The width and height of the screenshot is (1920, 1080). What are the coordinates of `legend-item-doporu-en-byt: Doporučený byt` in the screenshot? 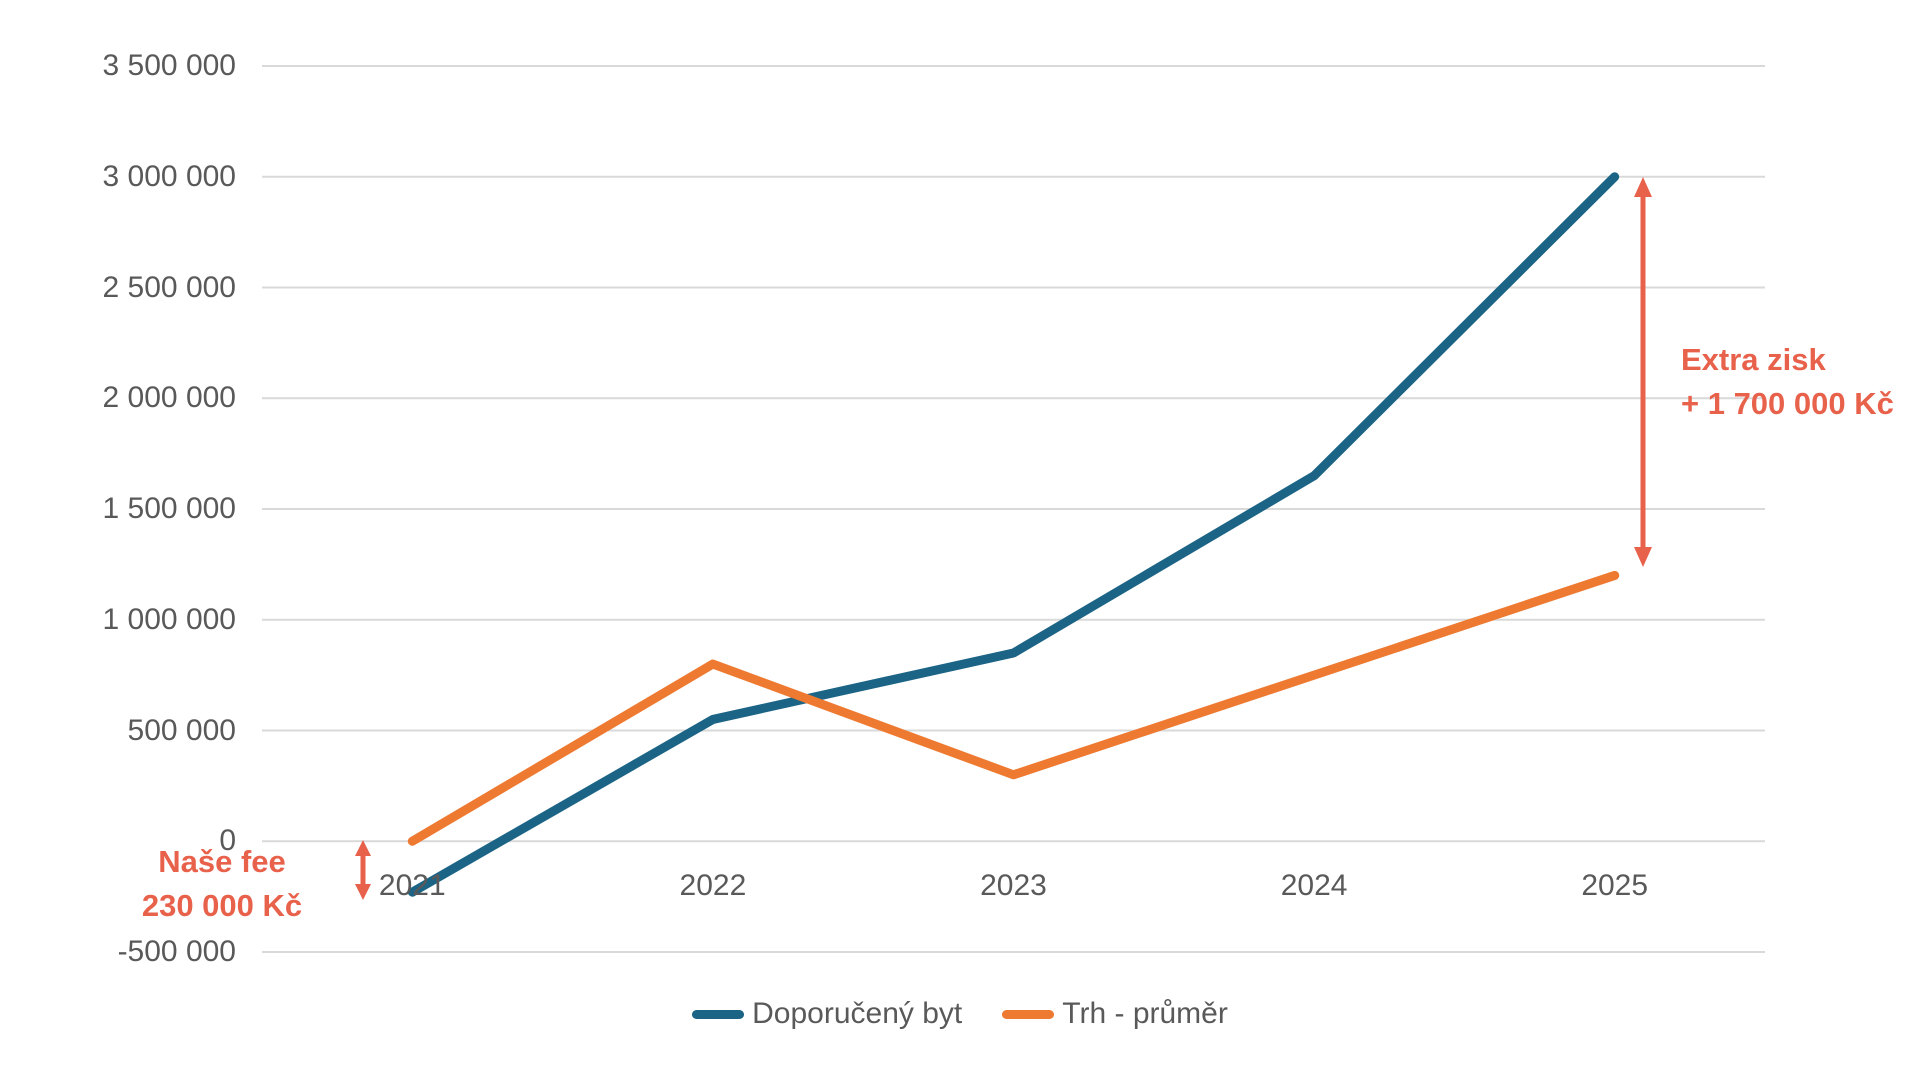 It's located at (827, 1014).